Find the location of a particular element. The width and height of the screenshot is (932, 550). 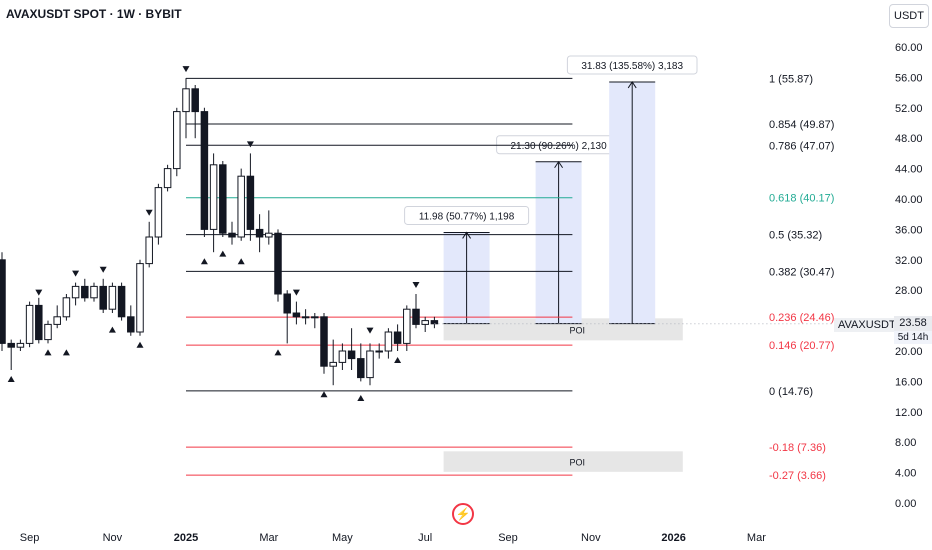

target-label: 11.98 (50.77%) 1,198 is located at coordinates (467, 216).